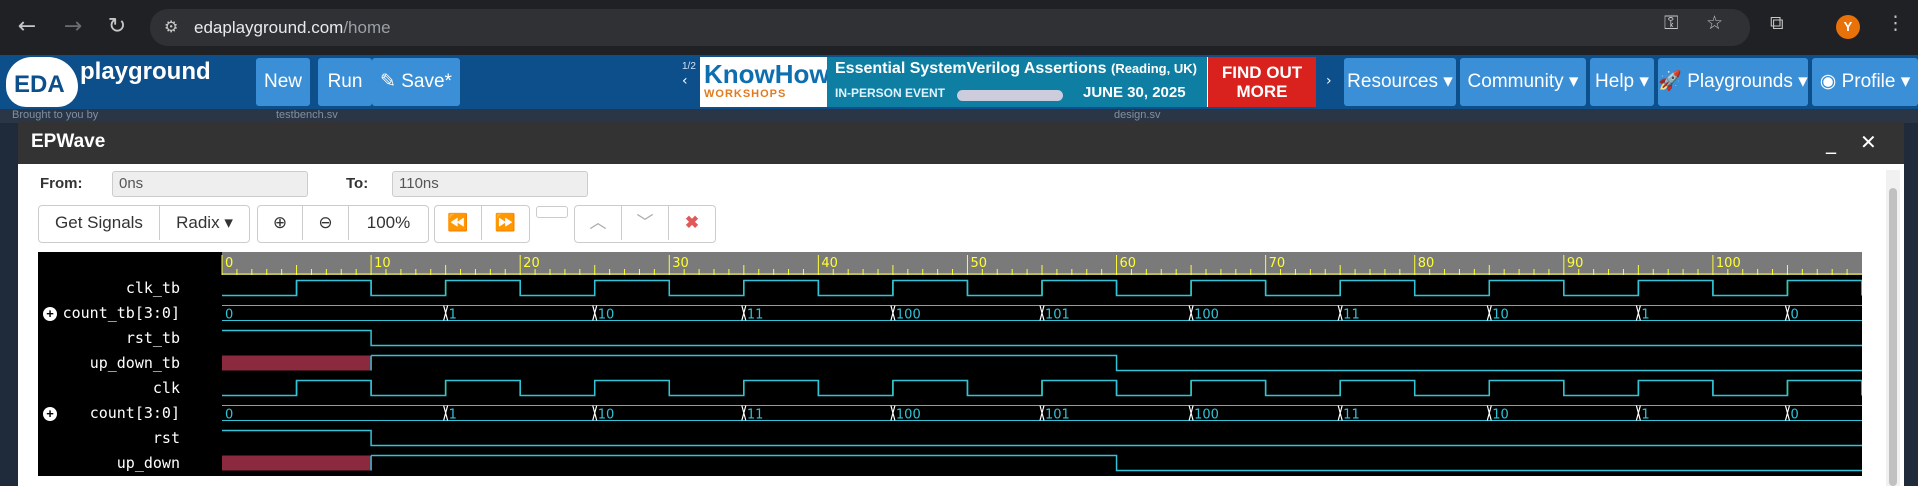 Image resolution: width=1918 pixels, height=486 pixels. What do you see at coordinates (1057, 415) in the screenshot?
I see `bus-value-label: 101` at bounding box center [1057, 415].